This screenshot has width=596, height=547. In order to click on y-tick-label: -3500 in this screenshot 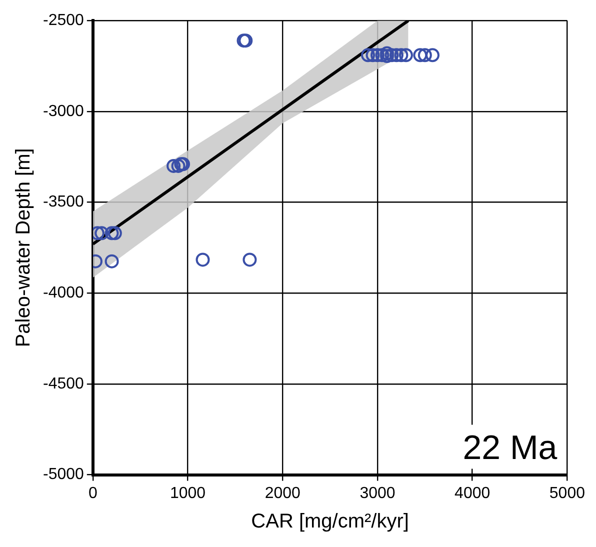, I will do `click(63, 202)`.